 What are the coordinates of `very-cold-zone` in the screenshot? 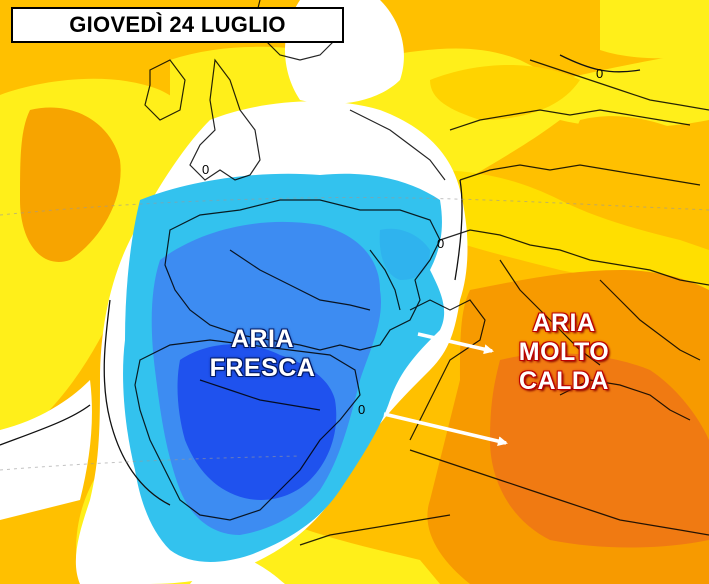 It's located at (257, 422).